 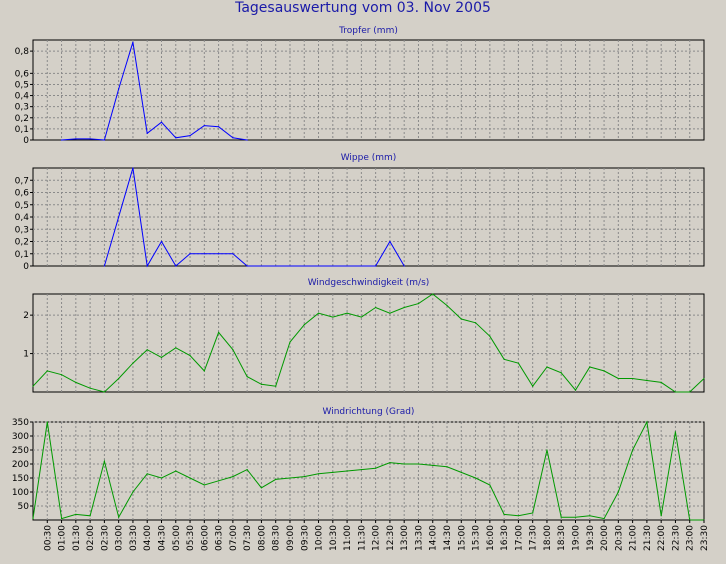 I want to click on x-tick-label: 08:30, so click(x=277, y=538).